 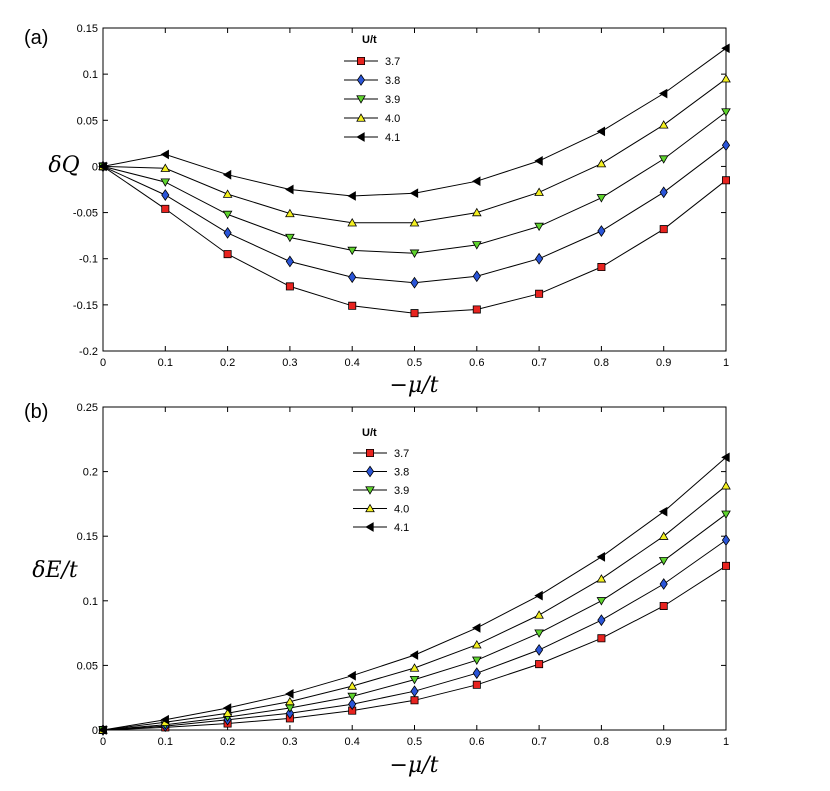 What do you see at coordinates (85, 214) in the screenshot?
I see `y-tick-label: -0.05` at bounding box center [85, 214].